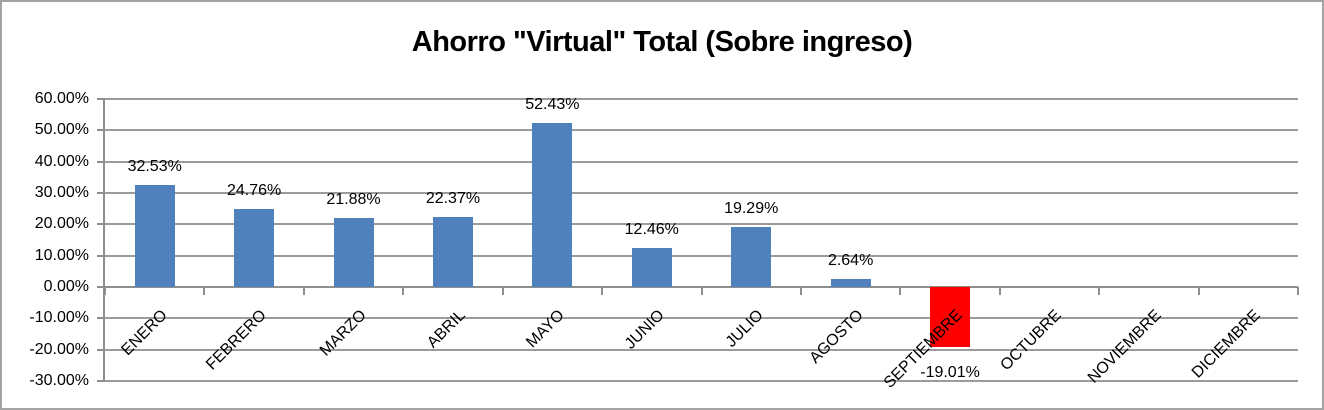  I want to click on data-label-agosto: 2.64%, so click(850, 260).